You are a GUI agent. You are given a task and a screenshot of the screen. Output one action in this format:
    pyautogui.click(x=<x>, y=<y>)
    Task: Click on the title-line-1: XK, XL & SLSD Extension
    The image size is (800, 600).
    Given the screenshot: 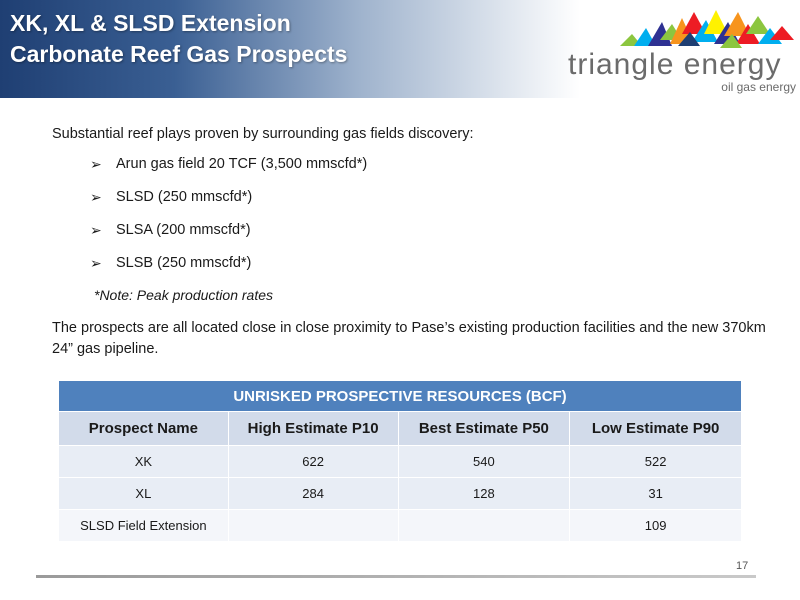 What is the action you would take?
    pyautogui.click(x=150, y=23)
    